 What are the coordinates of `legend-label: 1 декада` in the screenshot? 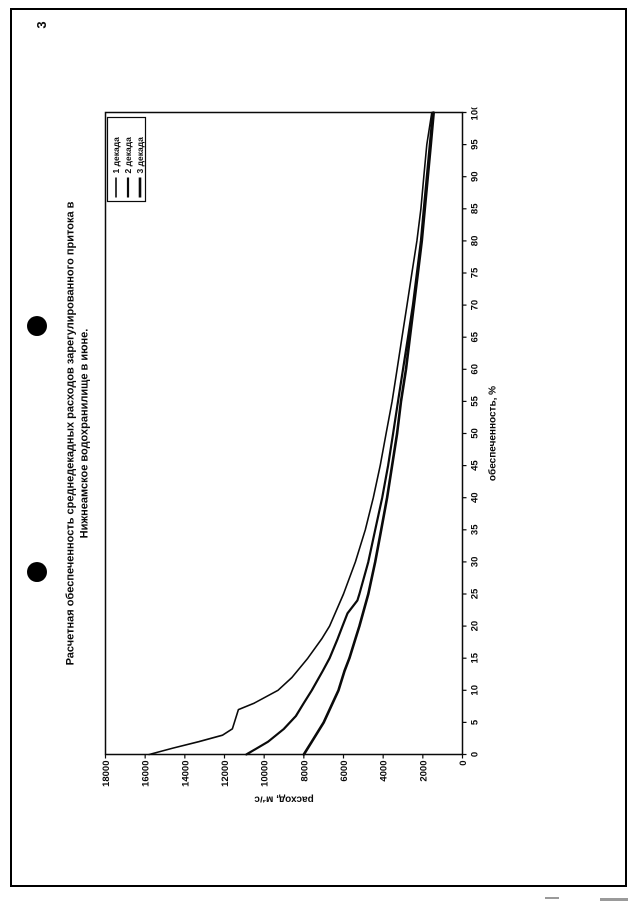 It's located at (116, 155).